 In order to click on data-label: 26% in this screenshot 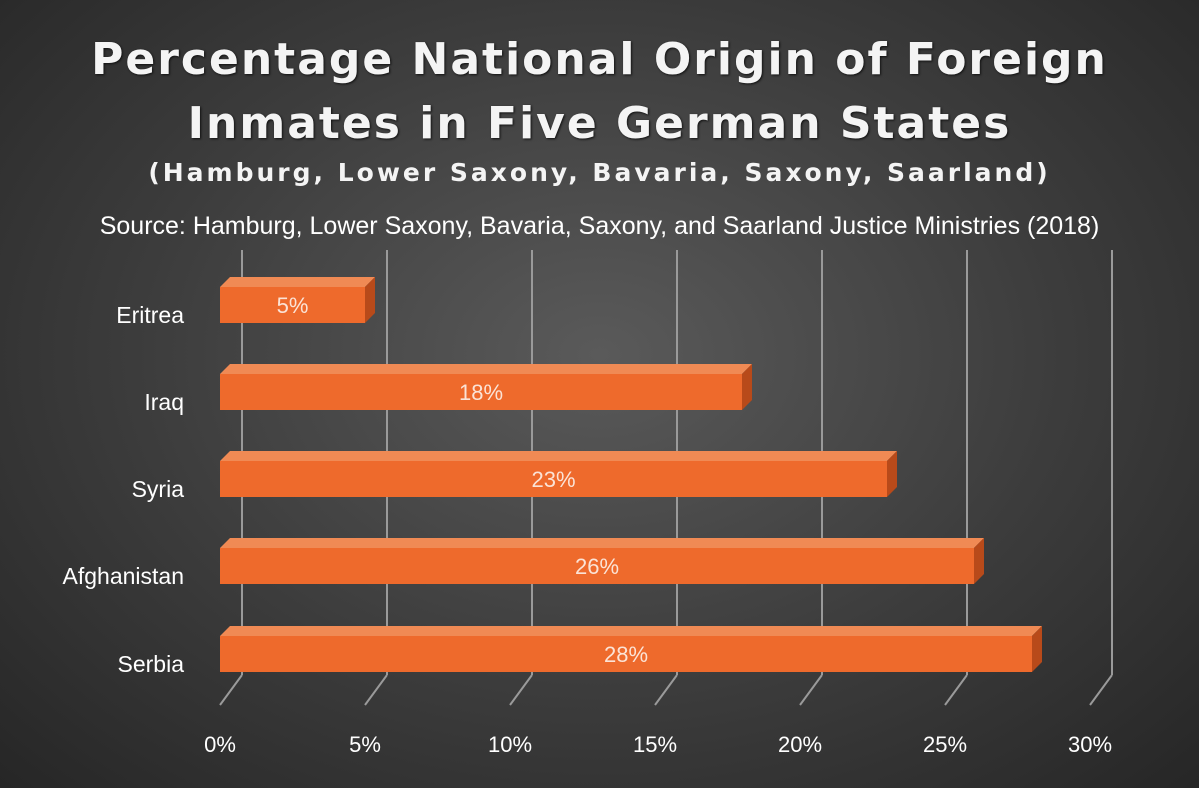, I will do `click(597, 566)`.